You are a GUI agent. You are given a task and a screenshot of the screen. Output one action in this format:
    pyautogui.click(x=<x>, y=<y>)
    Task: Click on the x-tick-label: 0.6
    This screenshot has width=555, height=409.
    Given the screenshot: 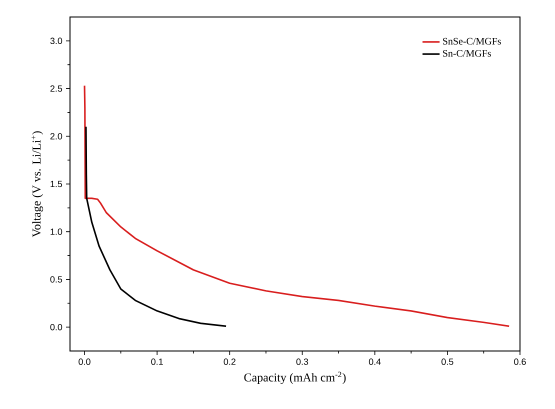 What is the action you would take?
    pyautogui.click(x=520, y=361)
    